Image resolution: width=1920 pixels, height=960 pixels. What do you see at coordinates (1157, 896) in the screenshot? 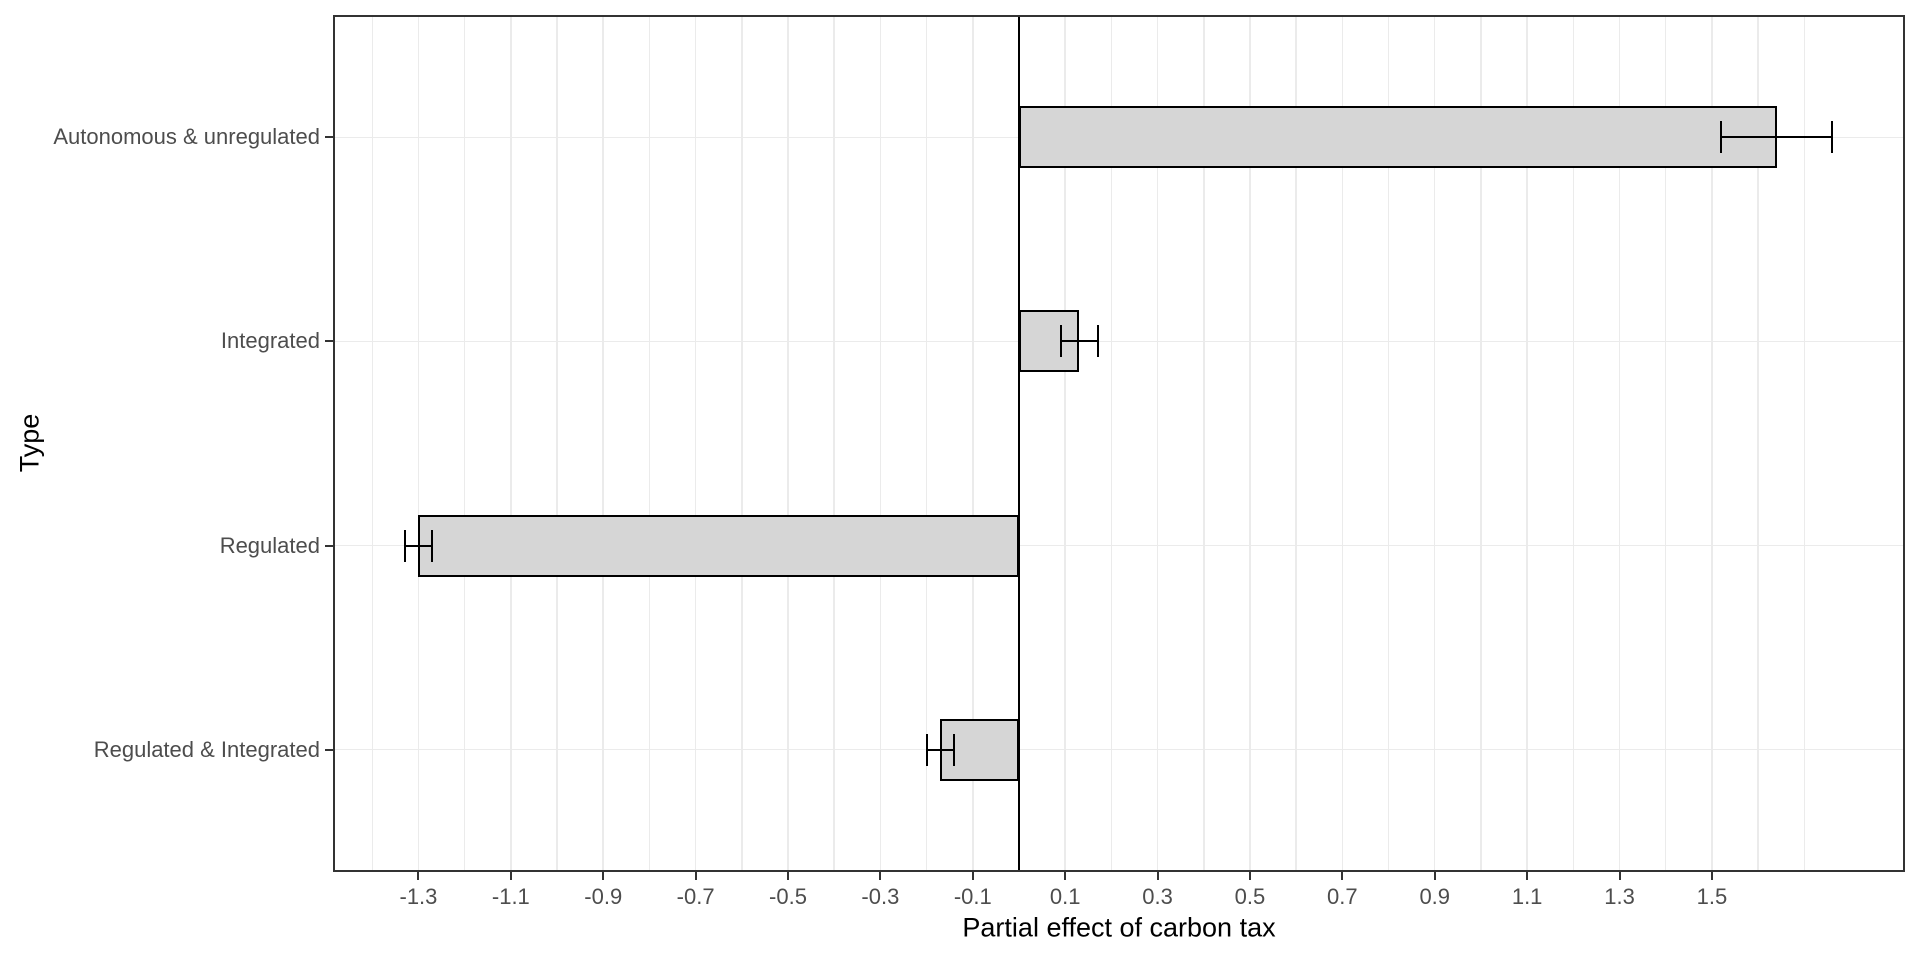
I see `x-tick-label: 0.3` at bounding box center [1157, 896].